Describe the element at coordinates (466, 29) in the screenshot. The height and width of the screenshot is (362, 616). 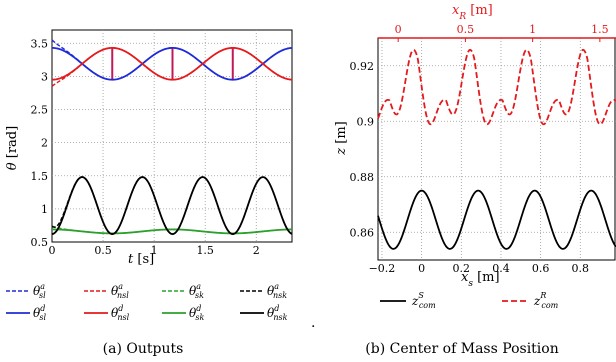
I see `top-x-tick-label: 0.5` at that location.